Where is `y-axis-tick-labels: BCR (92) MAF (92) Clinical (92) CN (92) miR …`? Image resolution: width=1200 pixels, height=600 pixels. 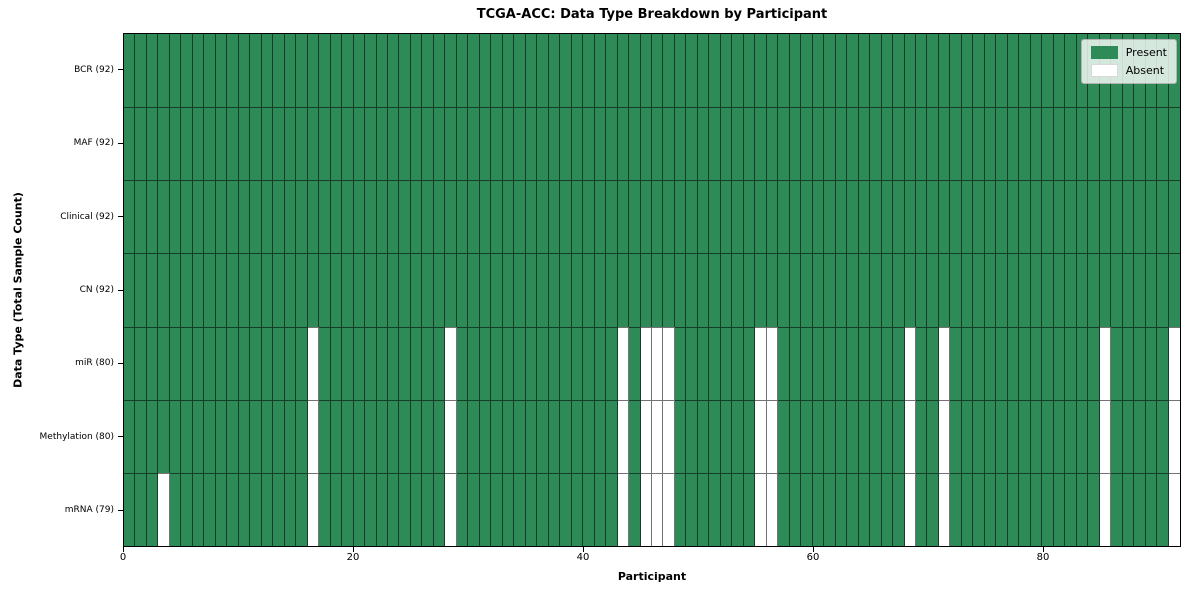
y-axis-tick-labels: BCR (92) MAF (92) Clinical (92) CN (92) miR … is located at coordinates (57, 290).